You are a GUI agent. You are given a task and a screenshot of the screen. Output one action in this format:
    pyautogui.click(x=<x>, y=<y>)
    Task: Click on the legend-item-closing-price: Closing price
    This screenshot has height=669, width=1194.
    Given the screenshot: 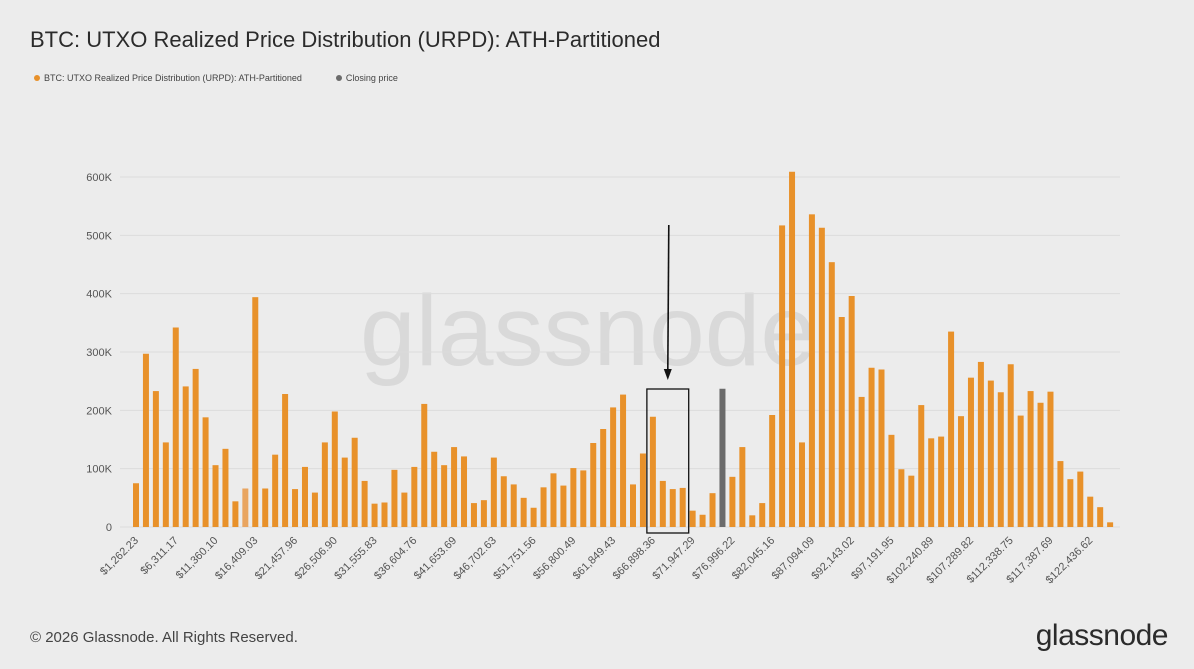 What is the action you would take?
    pyautogui.click(x=366, y=78)
    